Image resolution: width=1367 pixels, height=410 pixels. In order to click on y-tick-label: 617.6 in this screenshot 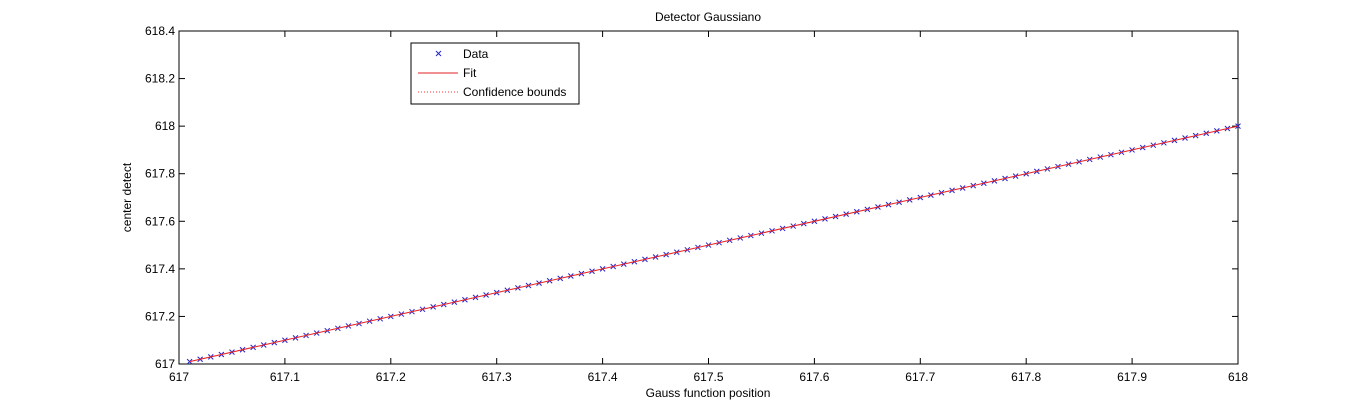, I will do `click(160, 221)`.